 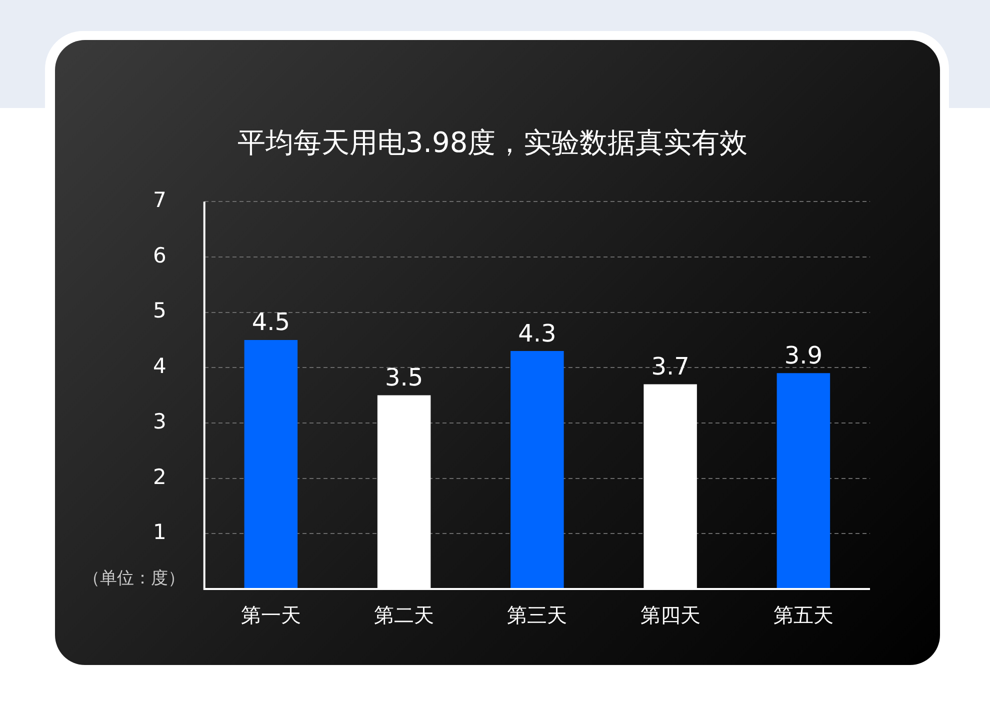 What do you see at coordinates (159, 310) in the screenshot?
I see `y-tick-label: 5` at bounding box center [159, 310].